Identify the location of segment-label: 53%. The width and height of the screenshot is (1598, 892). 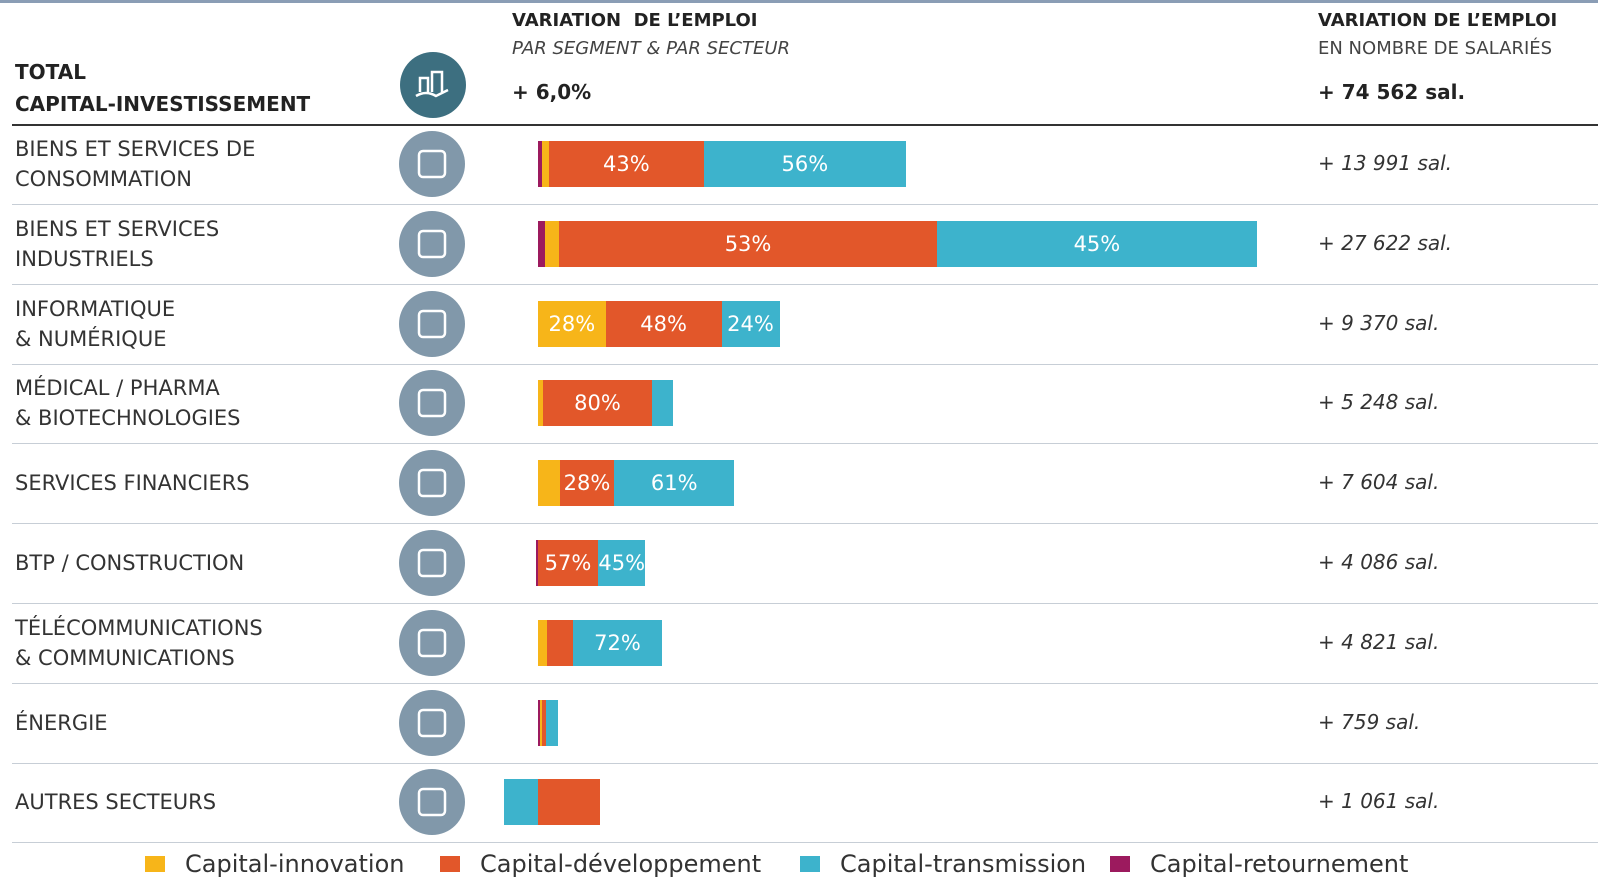
(748, 243).